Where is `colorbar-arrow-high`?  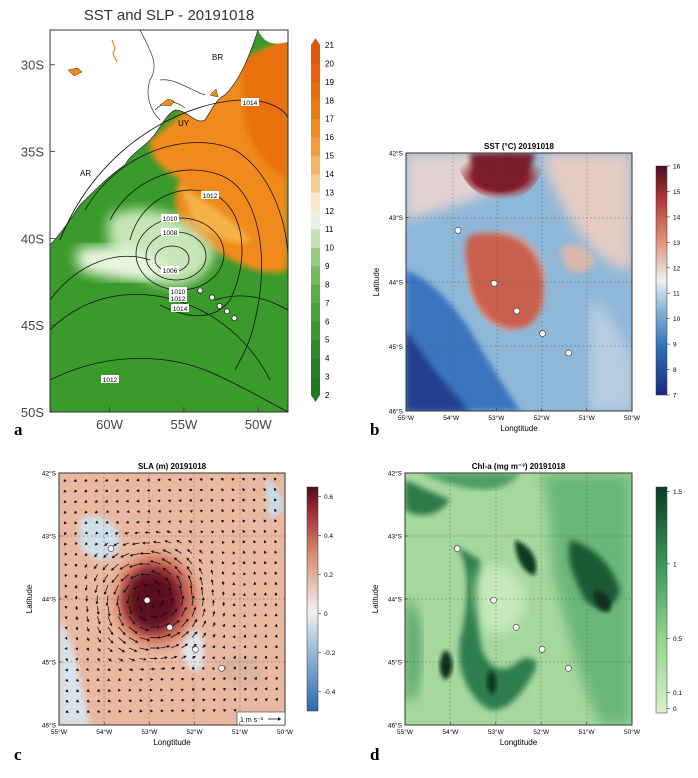 colorbar-arrow-high is located at coordinates (315, 41).